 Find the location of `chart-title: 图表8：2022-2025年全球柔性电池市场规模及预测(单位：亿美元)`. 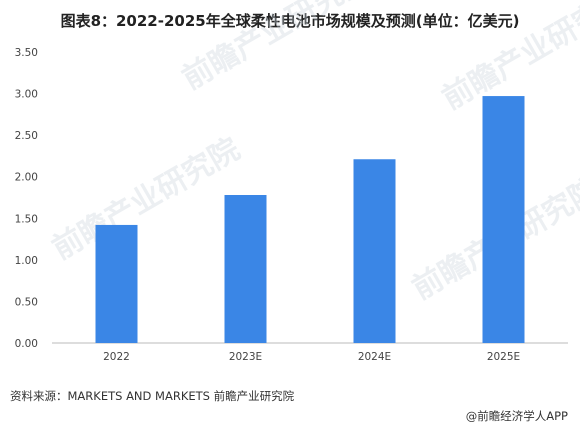

chart-title: 图表8：2022-2025年全球柔性电池市场规模及预测(单位：亿美元) is located at coordinates (290, 21).